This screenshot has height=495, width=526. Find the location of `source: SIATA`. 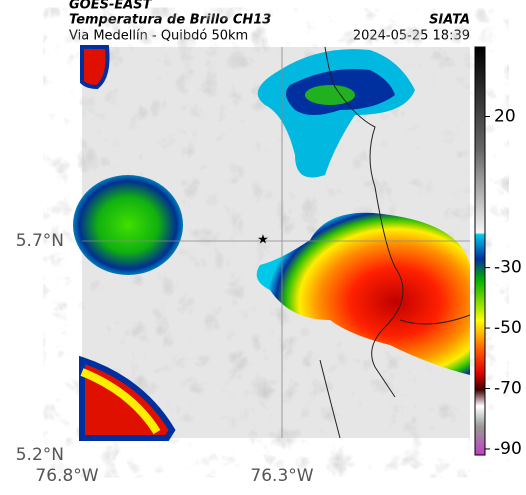

source: SIATA is located at coordinates (449, 20).